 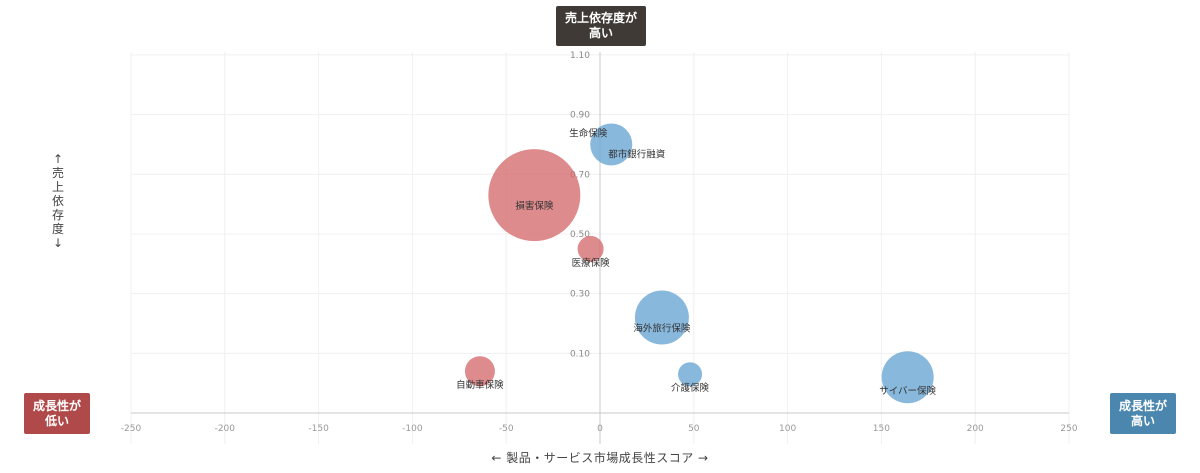 I want to click on bubble-label: 自動車保険, so click(x=480, y=385).